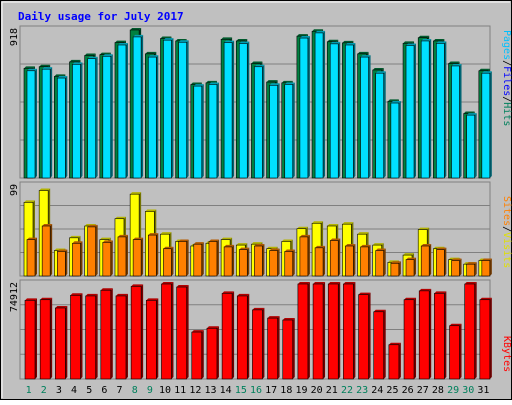 Image resolution: width=512 pixels, height=405 pixels. I want to click on files-bar-day-8-top, so click(138, 35).